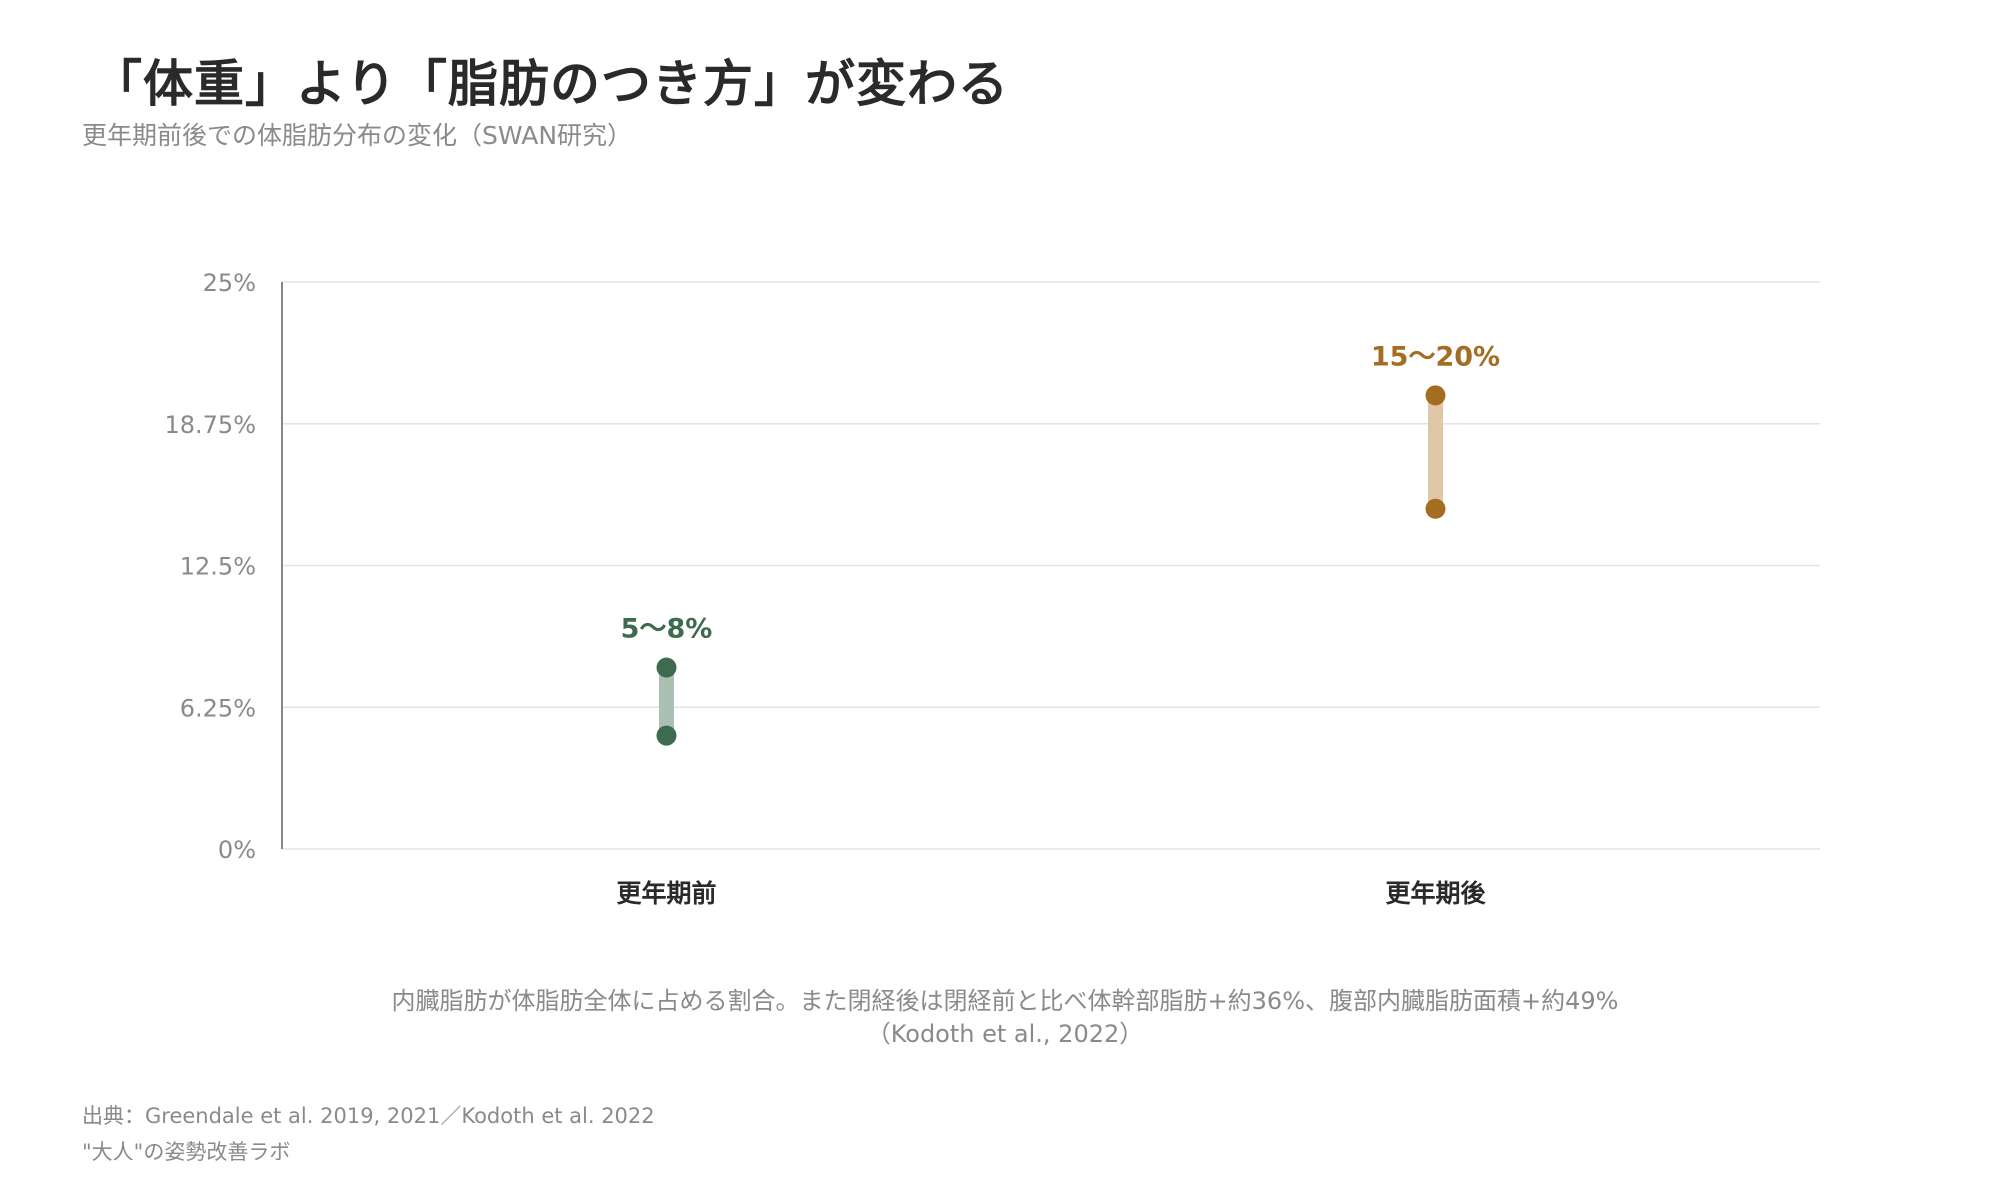  I want to click on range-data-label: 15〜20%, so click(1435, 356).